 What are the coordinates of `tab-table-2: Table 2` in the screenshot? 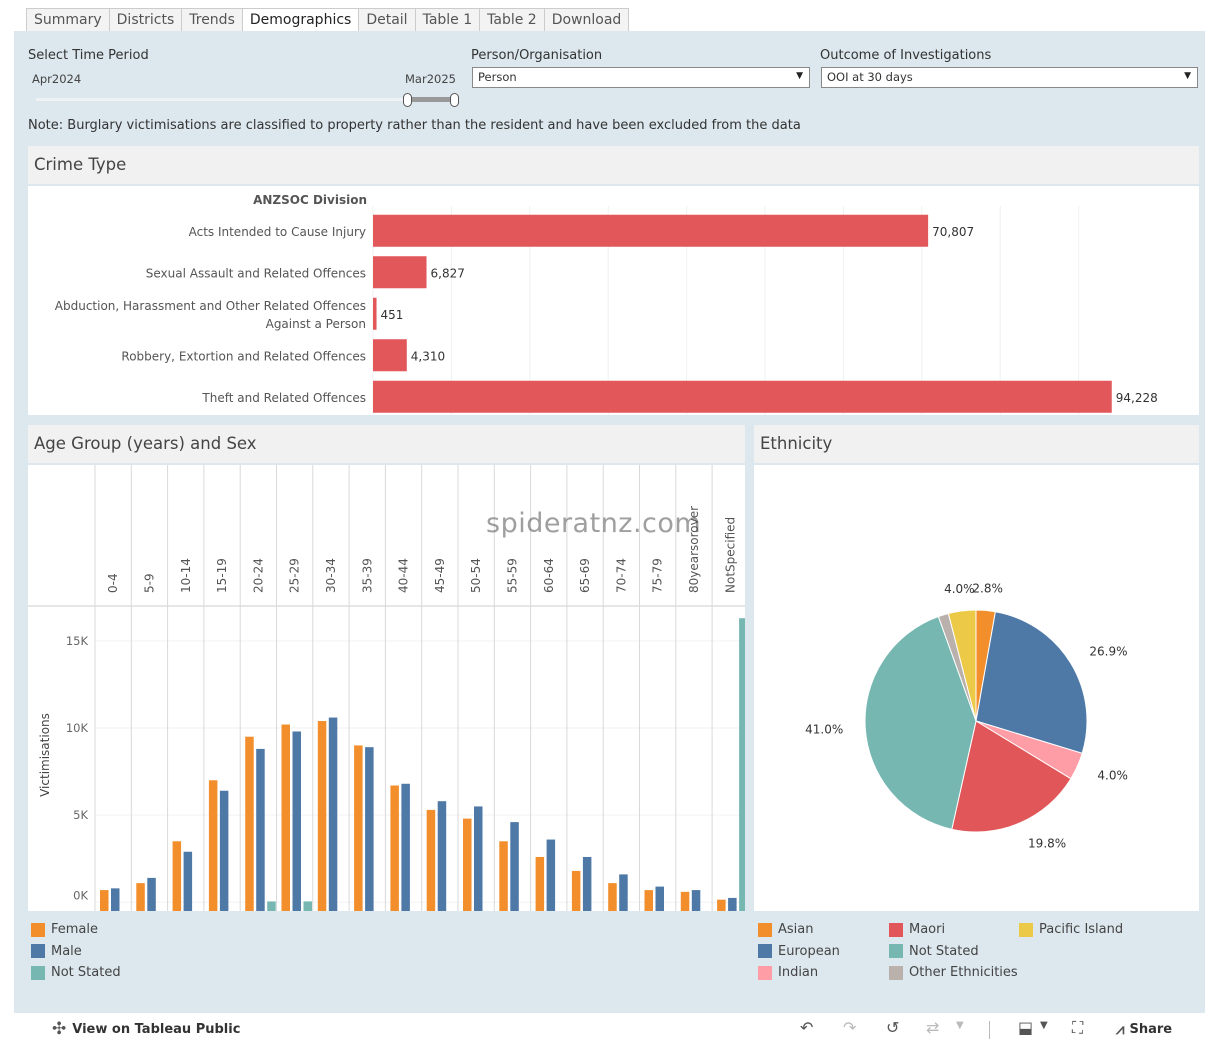 It's located at (512, 19).